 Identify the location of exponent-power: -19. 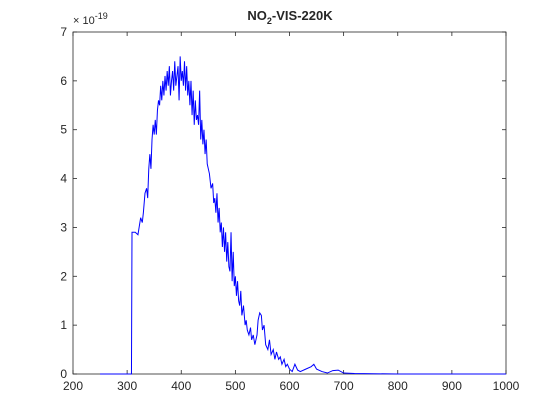
(101, 16).